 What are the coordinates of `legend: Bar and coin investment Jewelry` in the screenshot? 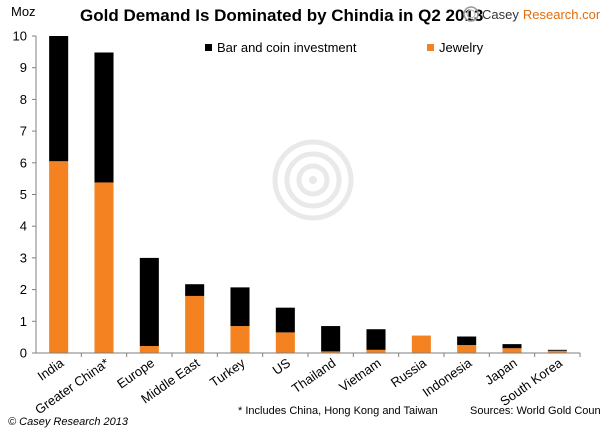 It's located at (344, 47).